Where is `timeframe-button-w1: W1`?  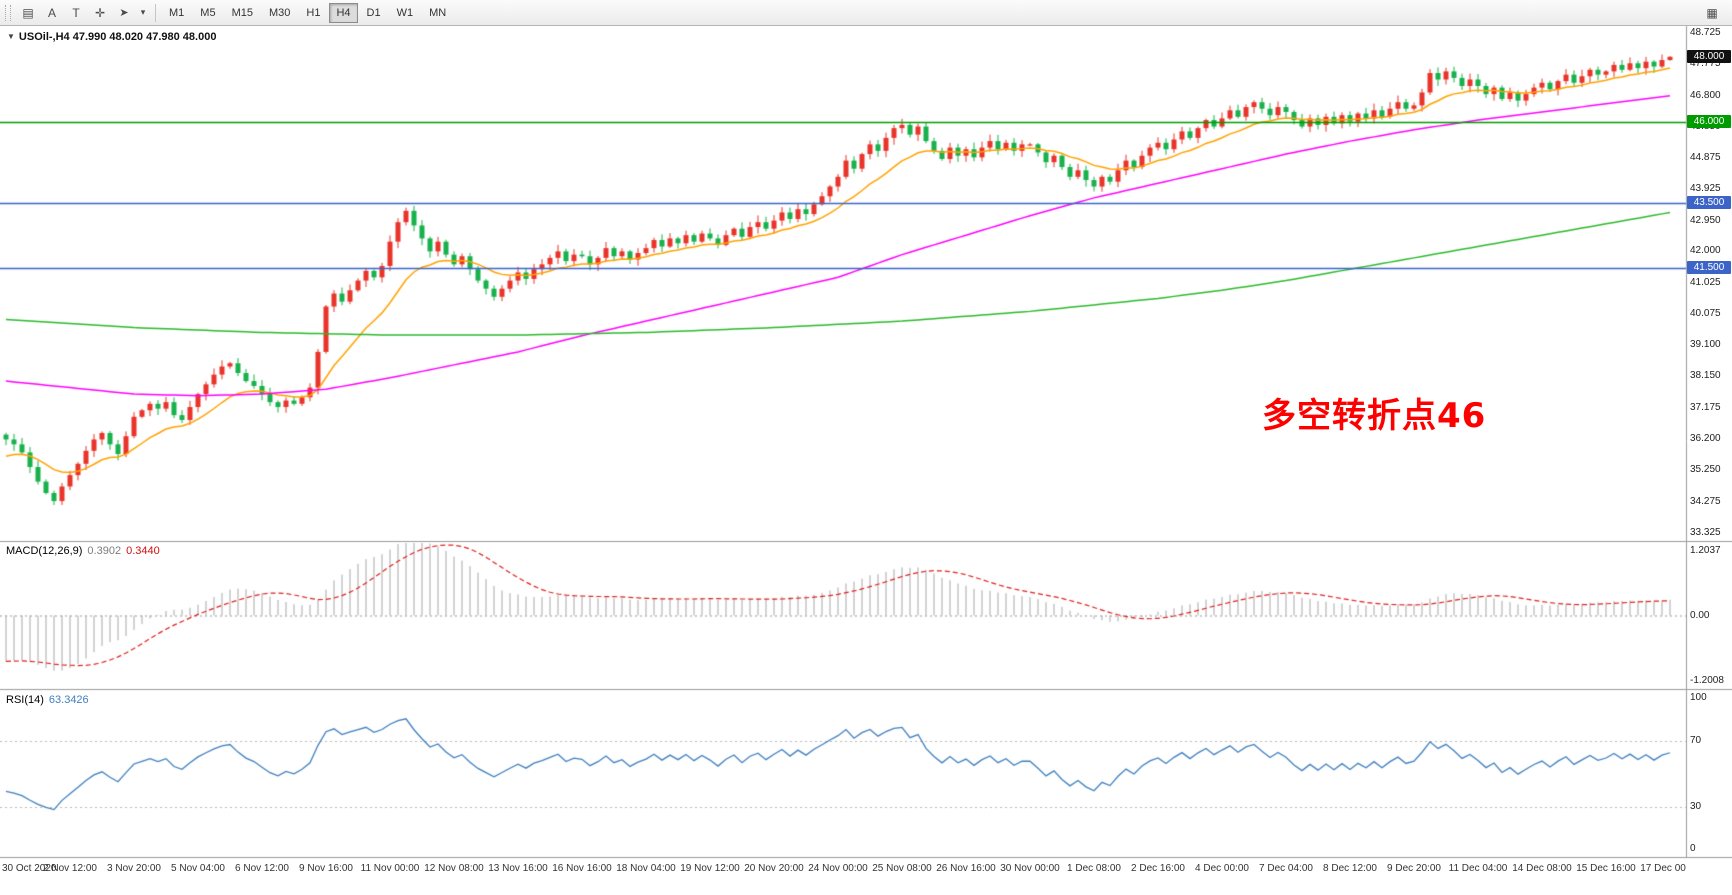
timeframe-button-w1: W1 is located at coordinates (405, 12).